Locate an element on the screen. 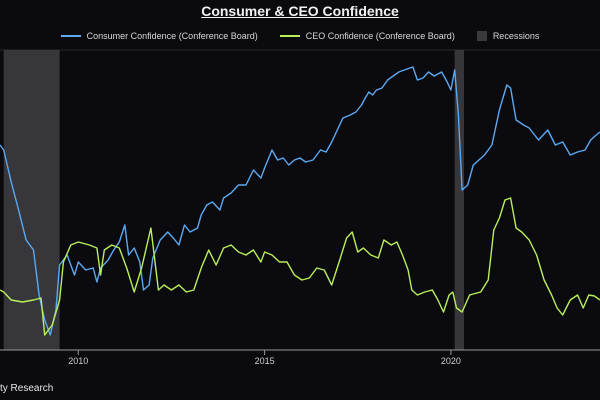 The width and height of the screenshot is (600, 400). legend-item-ceo: CEO Confidence (Conference Board) is located at coordinates (367, 36).